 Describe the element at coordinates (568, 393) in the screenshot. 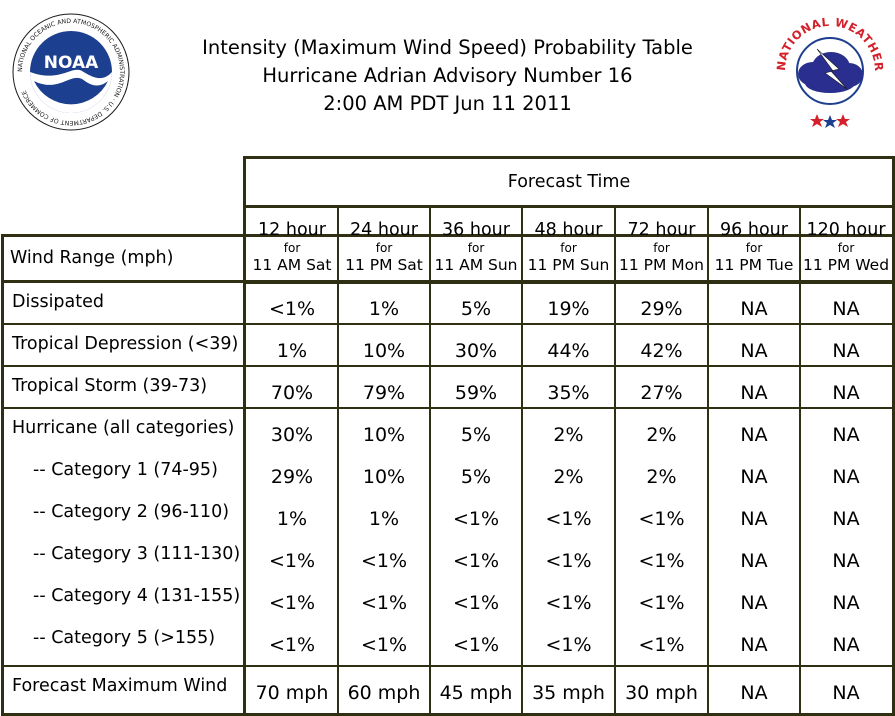

I see `table-cell-value: 35%` at that location.